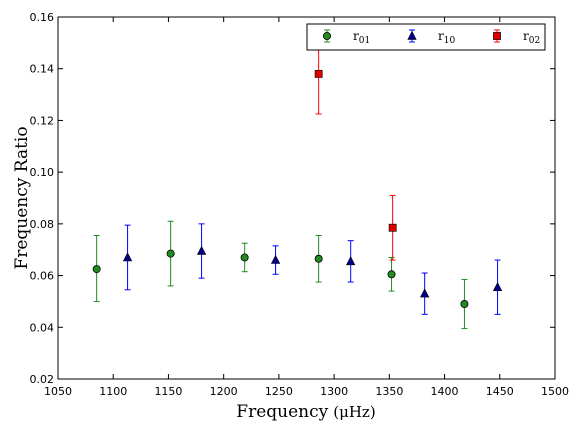  I want to click on legend-label-subscript: 02, so click(534, 41).